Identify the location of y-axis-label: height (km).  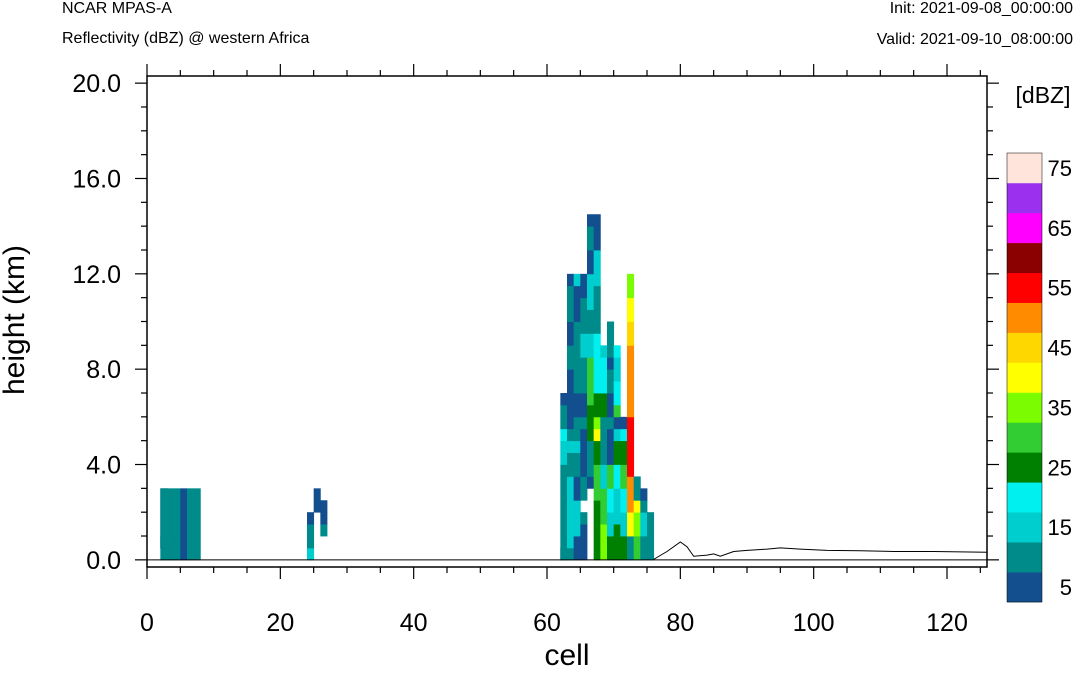
(15, 320).